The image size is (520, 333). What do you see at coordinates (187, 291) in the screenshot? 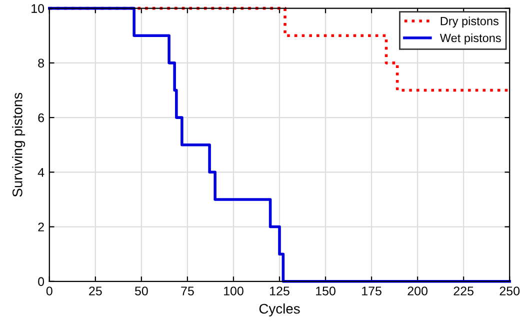
I see `x-tick-label: 75` at bounding box center [187, 291].